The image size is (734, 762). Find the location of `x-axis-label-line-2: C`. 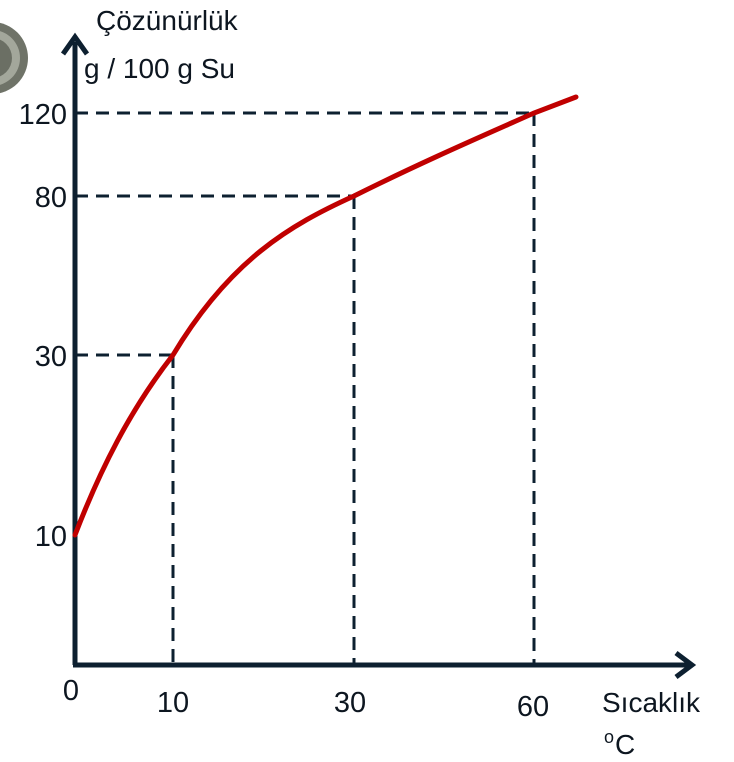

x-axis-label-line-2: C is located at coordinates (625, 744).